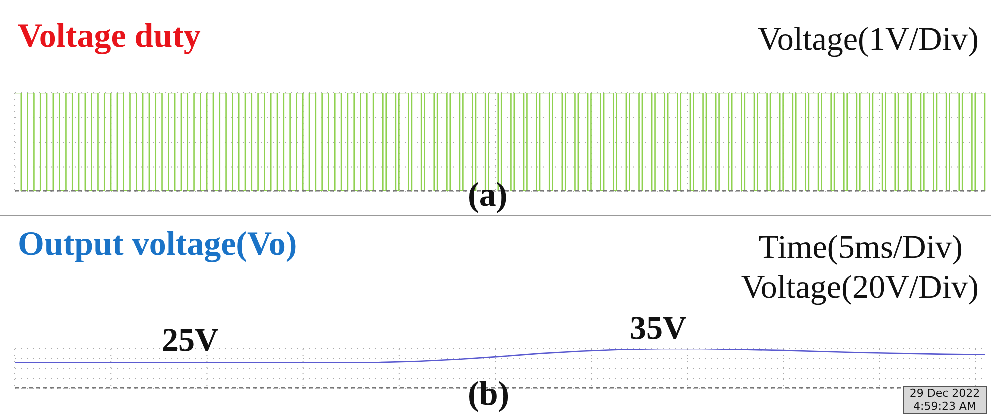 The width and height of the screenshot is (991, 417). Describe the element at coordinates (158, 245) in the screenshot. I see `chart-title: Output voltage(Vo)` at that location.